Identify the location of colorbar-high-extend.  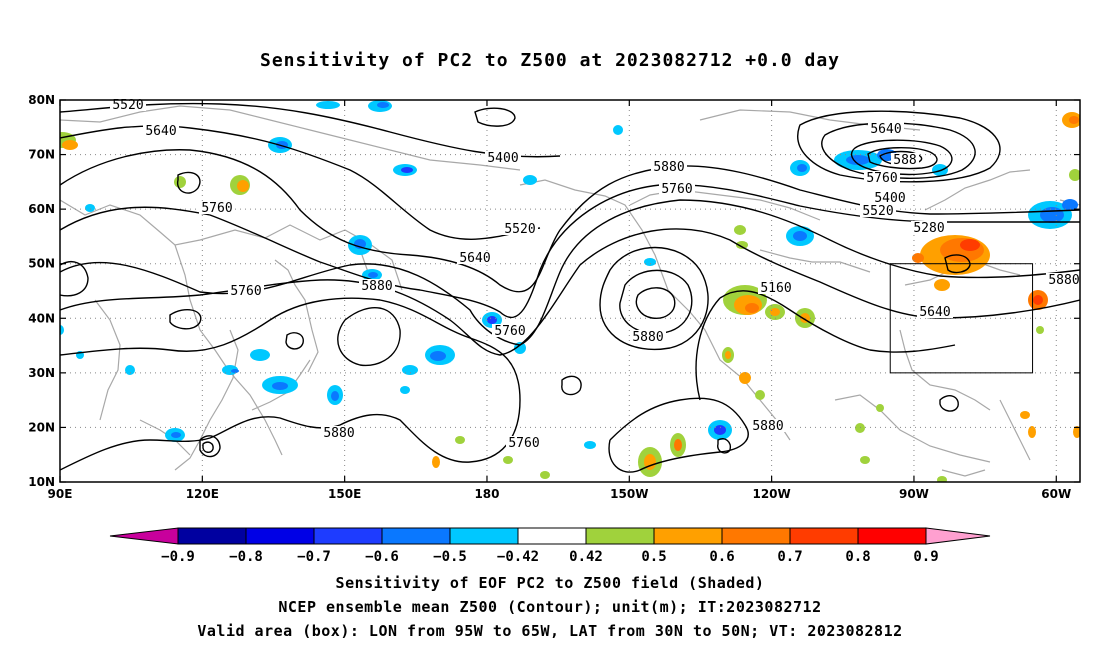
(958, 536).